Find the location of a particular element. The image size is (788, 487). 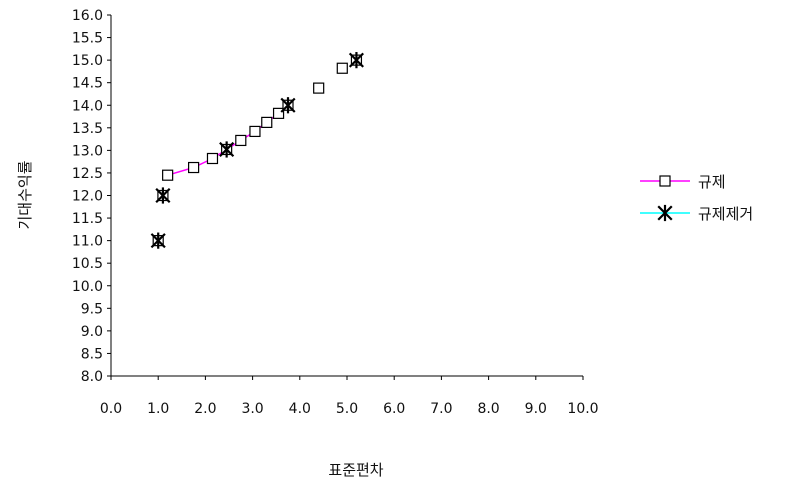

x-tick-label: 7.0 is located at coordinates (441, 409).